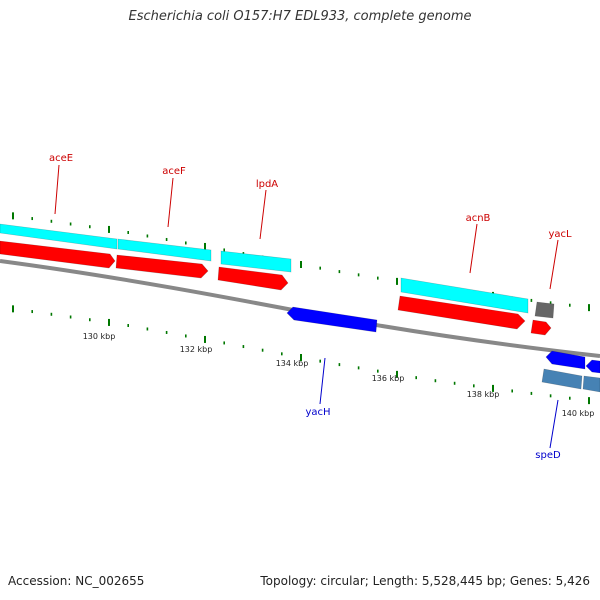 The image size is (600, 600). Describe the element at coordinates (267, 184) in the screenshot. I see `gene-label-lpdA: lpdA` at that location.